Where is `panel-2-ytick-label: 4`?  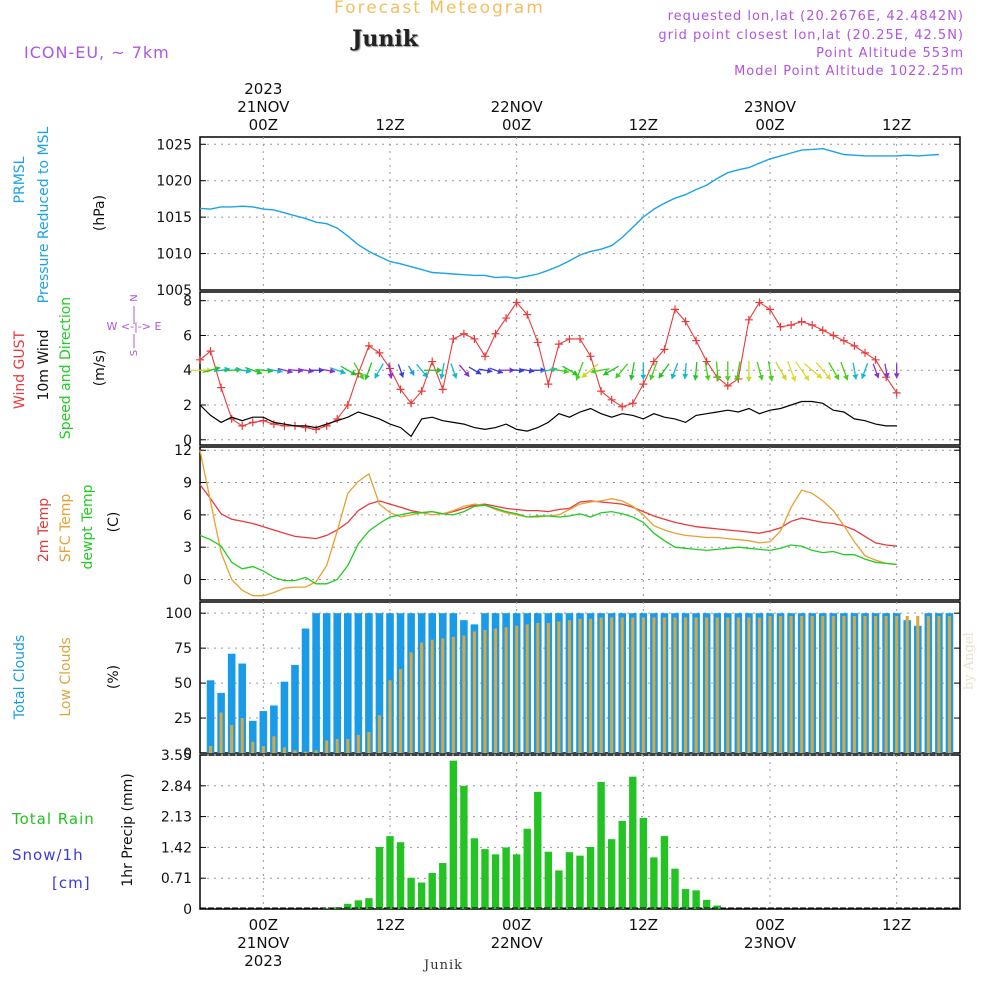
panel-2-ytick-label: 4 is located at coordinates (187, 371).